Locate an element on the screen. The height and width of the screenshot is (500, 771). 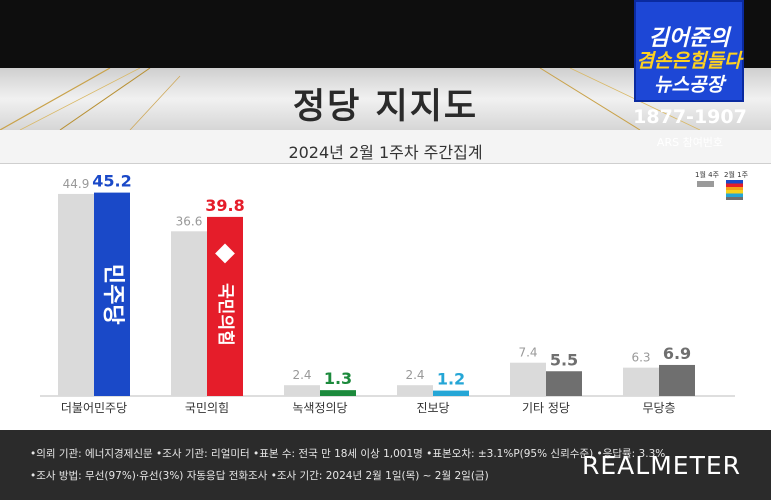
category-label-3: 진보당 is located at coordinates (432, 408).